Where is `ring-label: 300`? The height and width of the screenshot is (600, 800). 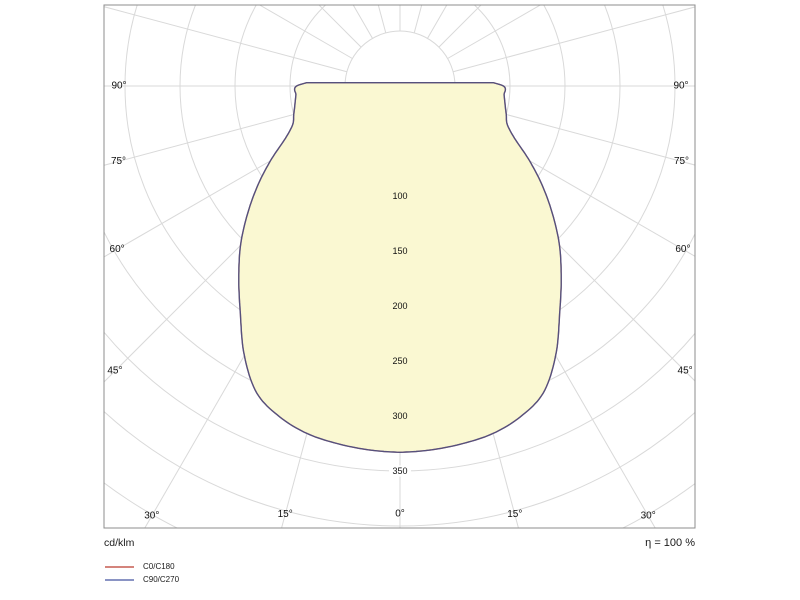
ring-label: 300 is located at coordinates (399, 416).